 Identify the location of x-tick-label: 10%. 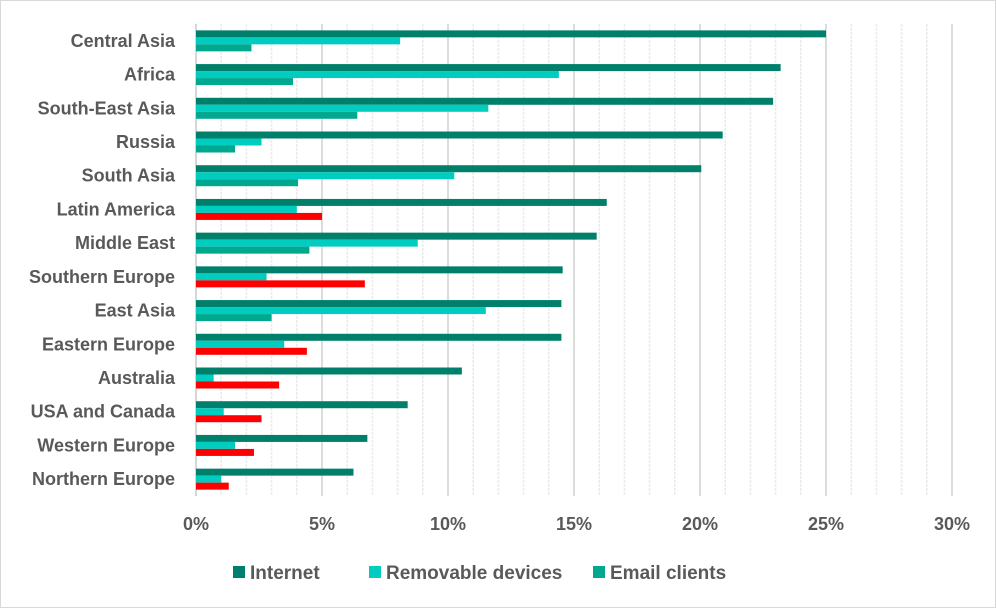
(448, 524).